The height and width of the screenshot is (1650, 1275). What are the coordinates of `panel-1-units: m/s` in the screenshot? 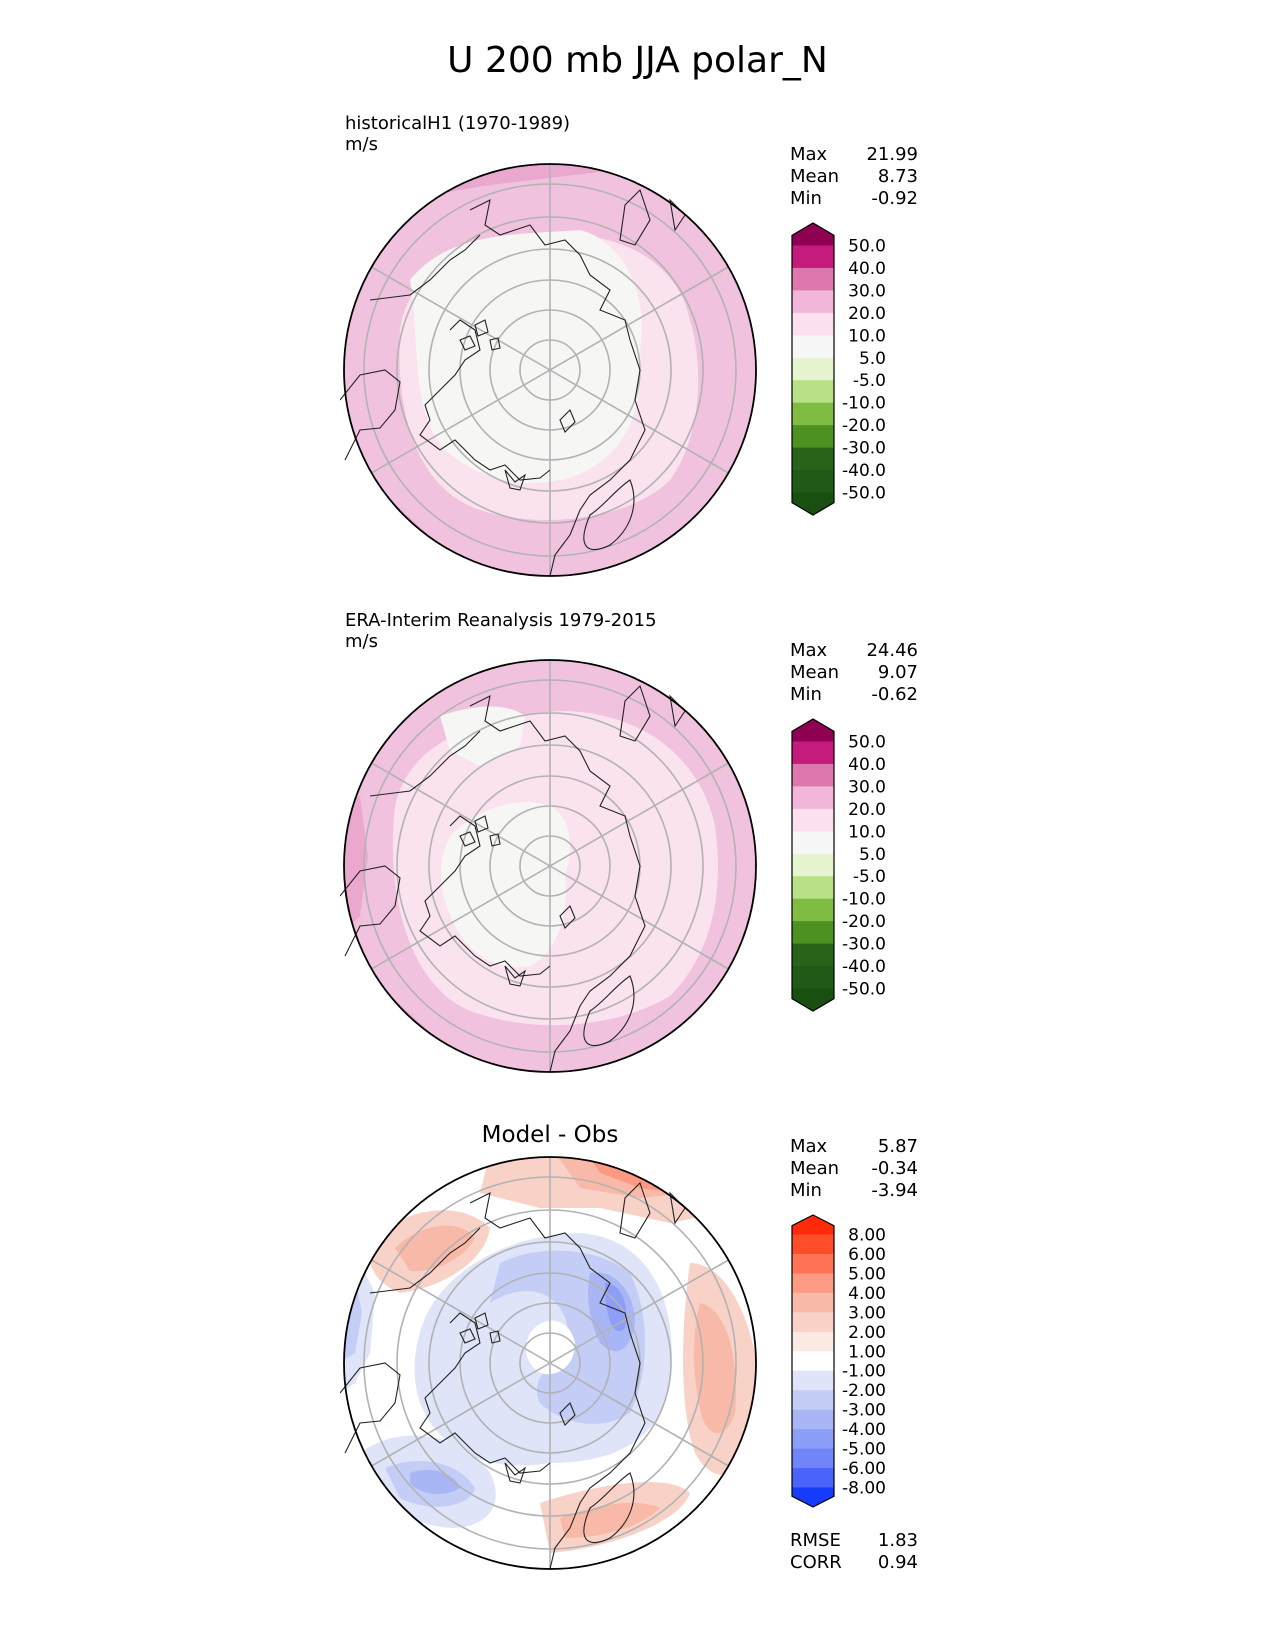 It's located at (361, 144).